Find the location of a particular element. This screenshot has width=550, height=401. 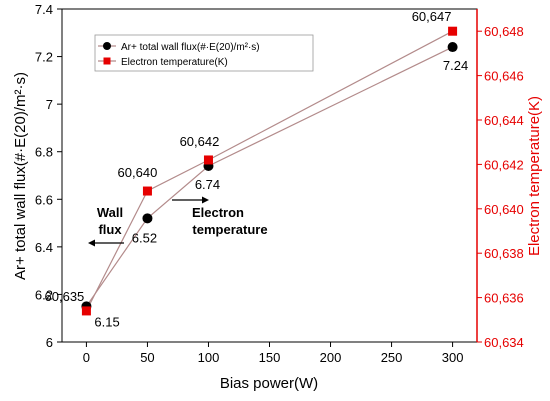

y-right-tick-label: 60,634 is located at coordinates (504, 342).